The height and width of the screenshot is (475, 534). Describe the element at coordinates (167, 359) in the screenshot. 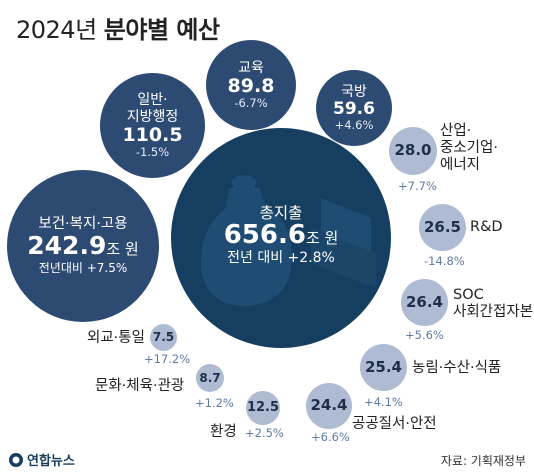

I see `foreign-change: +17.2%` at that location.